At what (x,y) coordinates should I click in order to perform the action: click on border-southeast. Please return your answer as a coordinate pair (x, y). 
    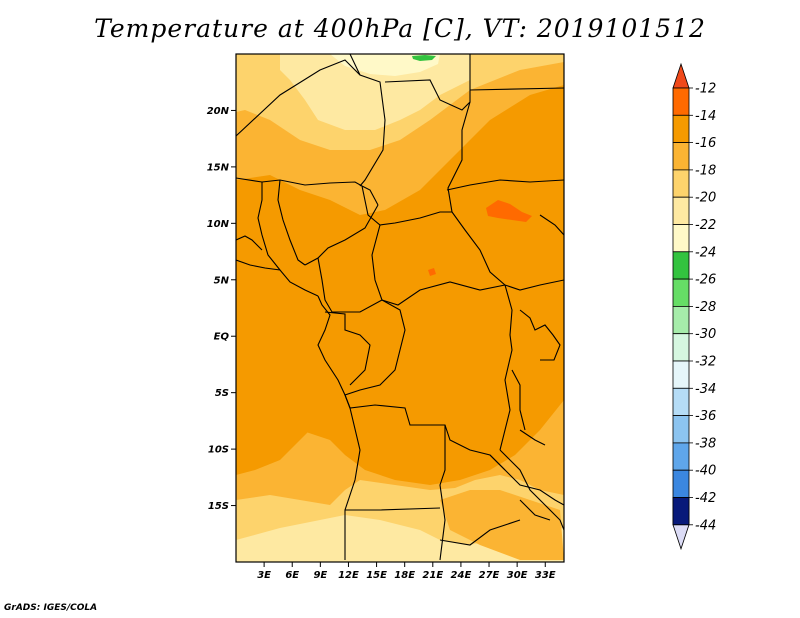
    Looking at the image, I should click on (531, 490).